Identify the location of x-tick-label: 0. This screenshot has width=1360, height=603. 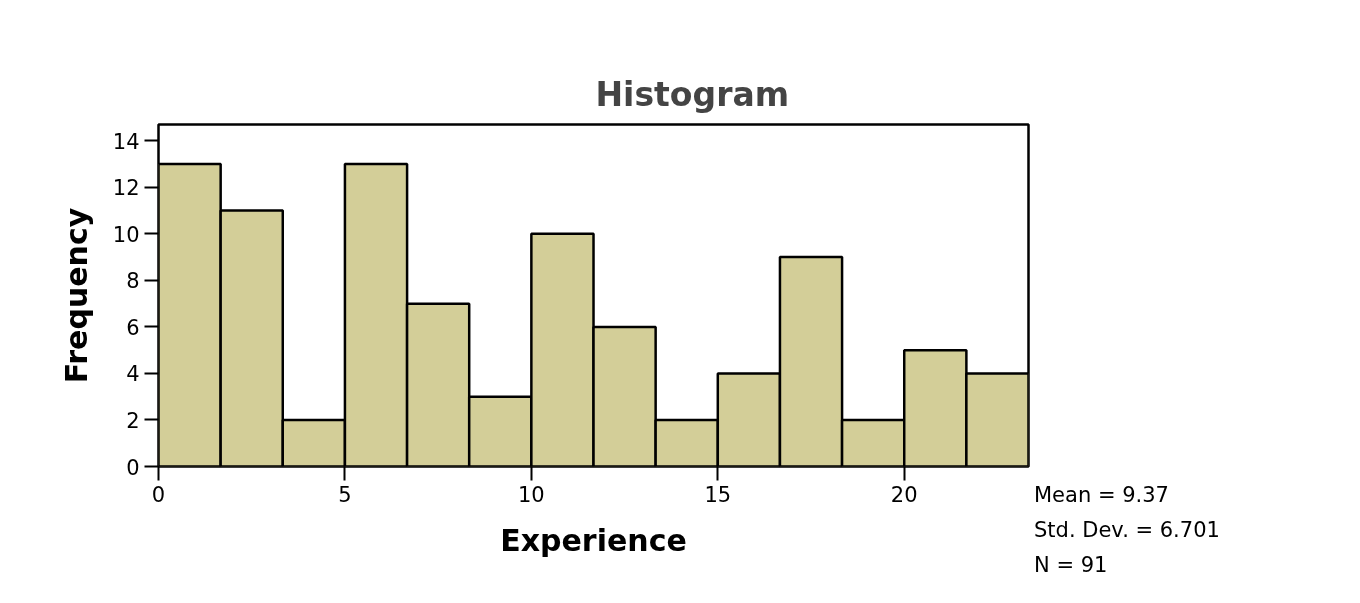
(158, 494).